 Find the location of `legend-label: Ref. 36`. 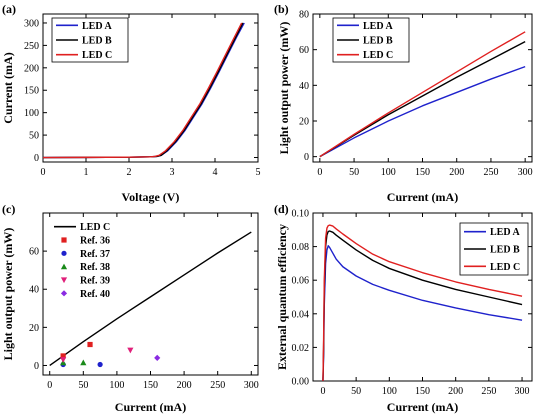

legend-label: Ref. 36 is located at coordinates (95, 241).